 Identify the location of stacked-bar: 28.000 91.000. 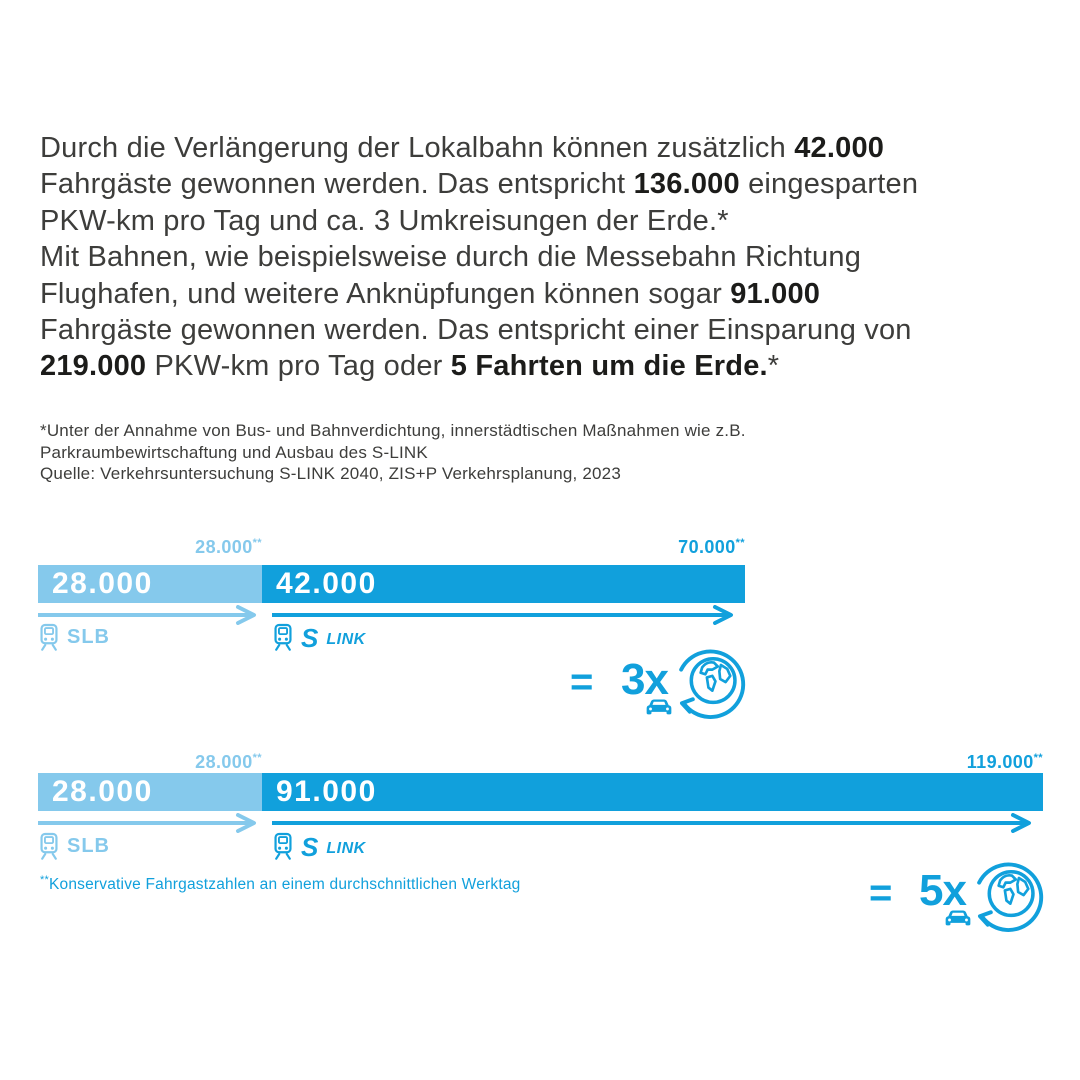
(540, 792).